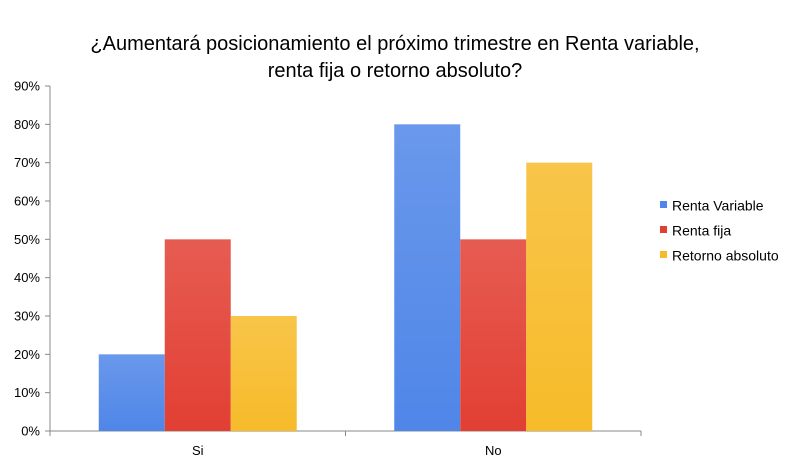 The width and height of the screenshot is (798, 464). Describe the element at coordinates (27, 201) in the screenshot. I see `y-tick-label: 60%` at that location.